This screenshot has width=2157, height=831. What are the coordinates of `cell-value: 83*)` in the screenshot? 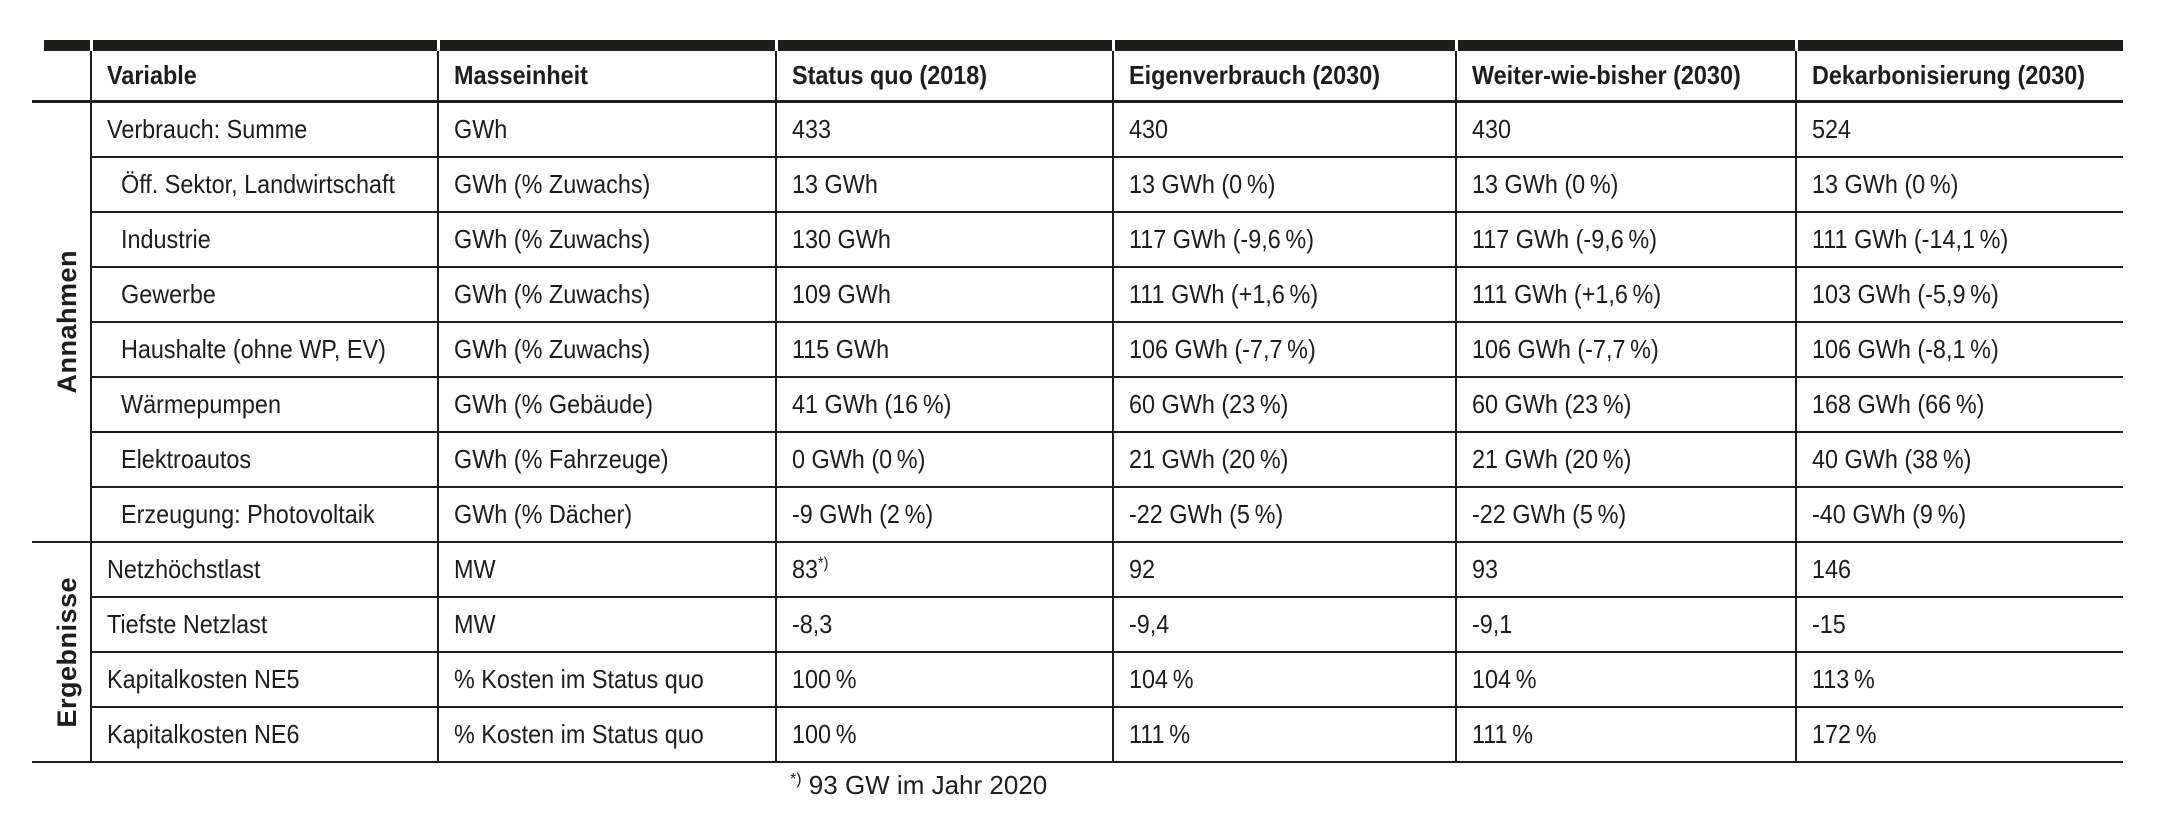 It's located at (943, 570).